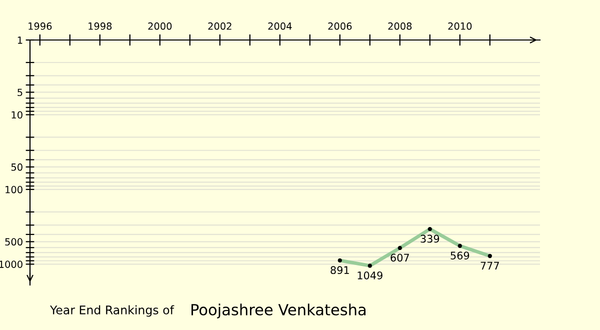  I want to click on data-label: 569, so click(460, 256).